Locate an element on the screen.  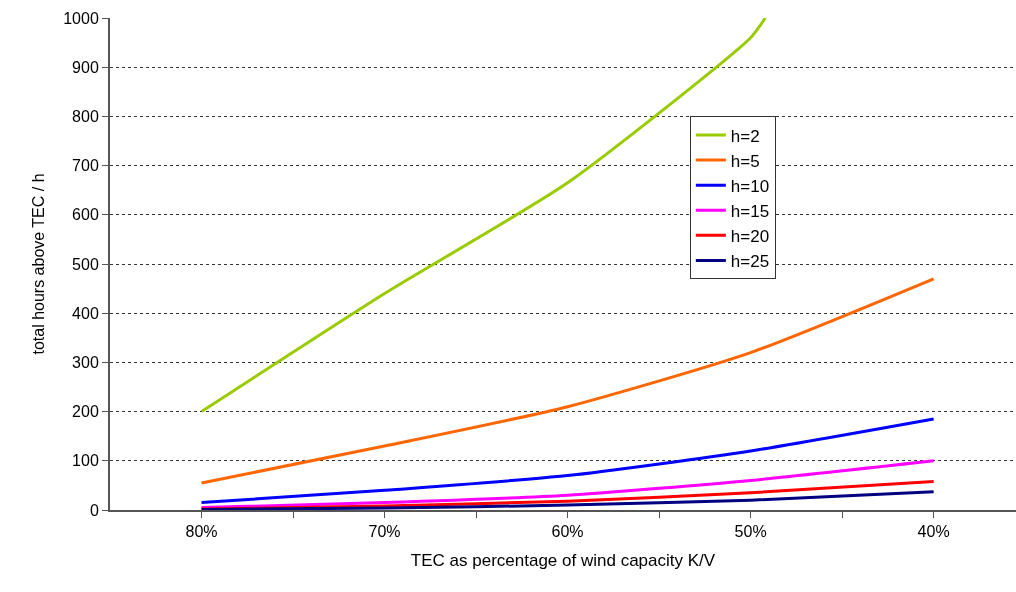
y-tick-label: 600 is located at coordinates (85, 215).